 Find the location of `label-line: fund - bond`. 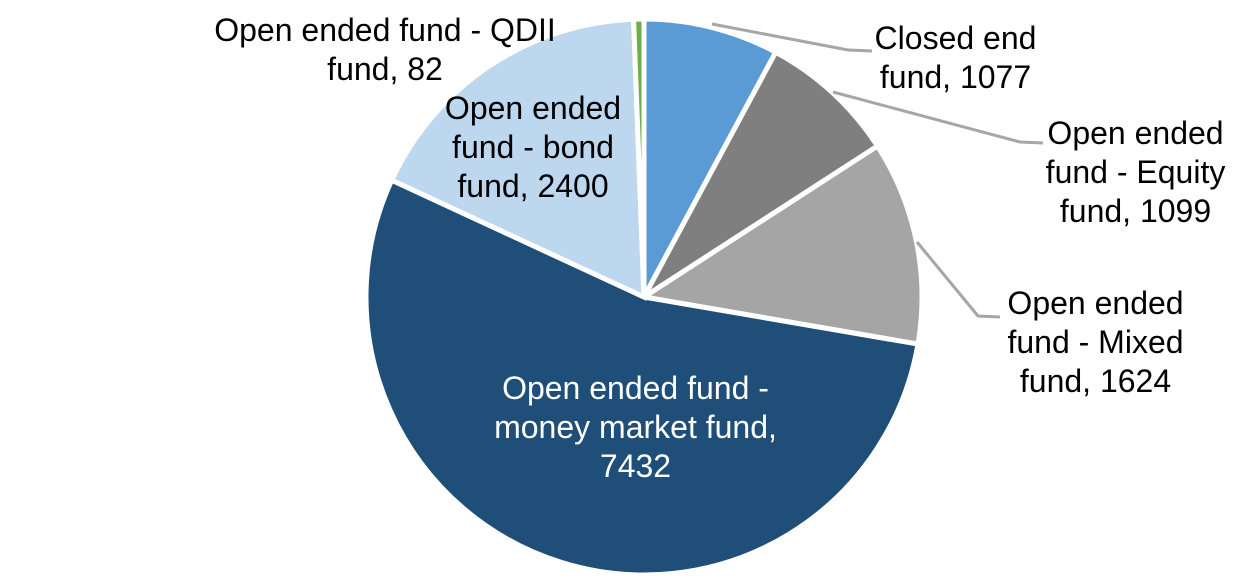

label-line: fund - bond is located at coordinates (533, 147).